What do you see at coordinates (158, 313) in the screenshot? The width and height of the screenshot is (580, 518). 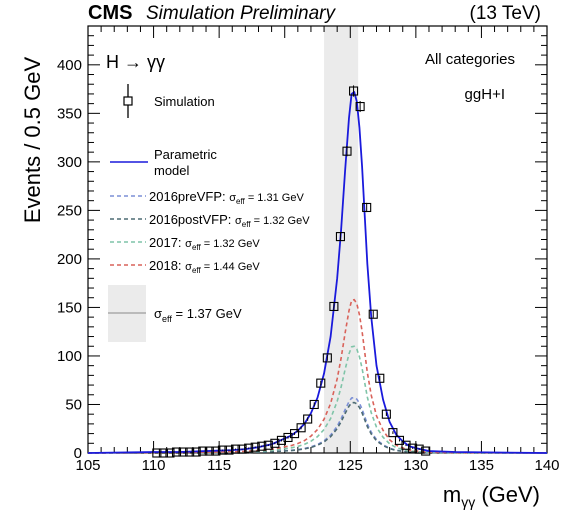 I see `legend-sigma-symbol: σ` at bounding box center [158, 313].